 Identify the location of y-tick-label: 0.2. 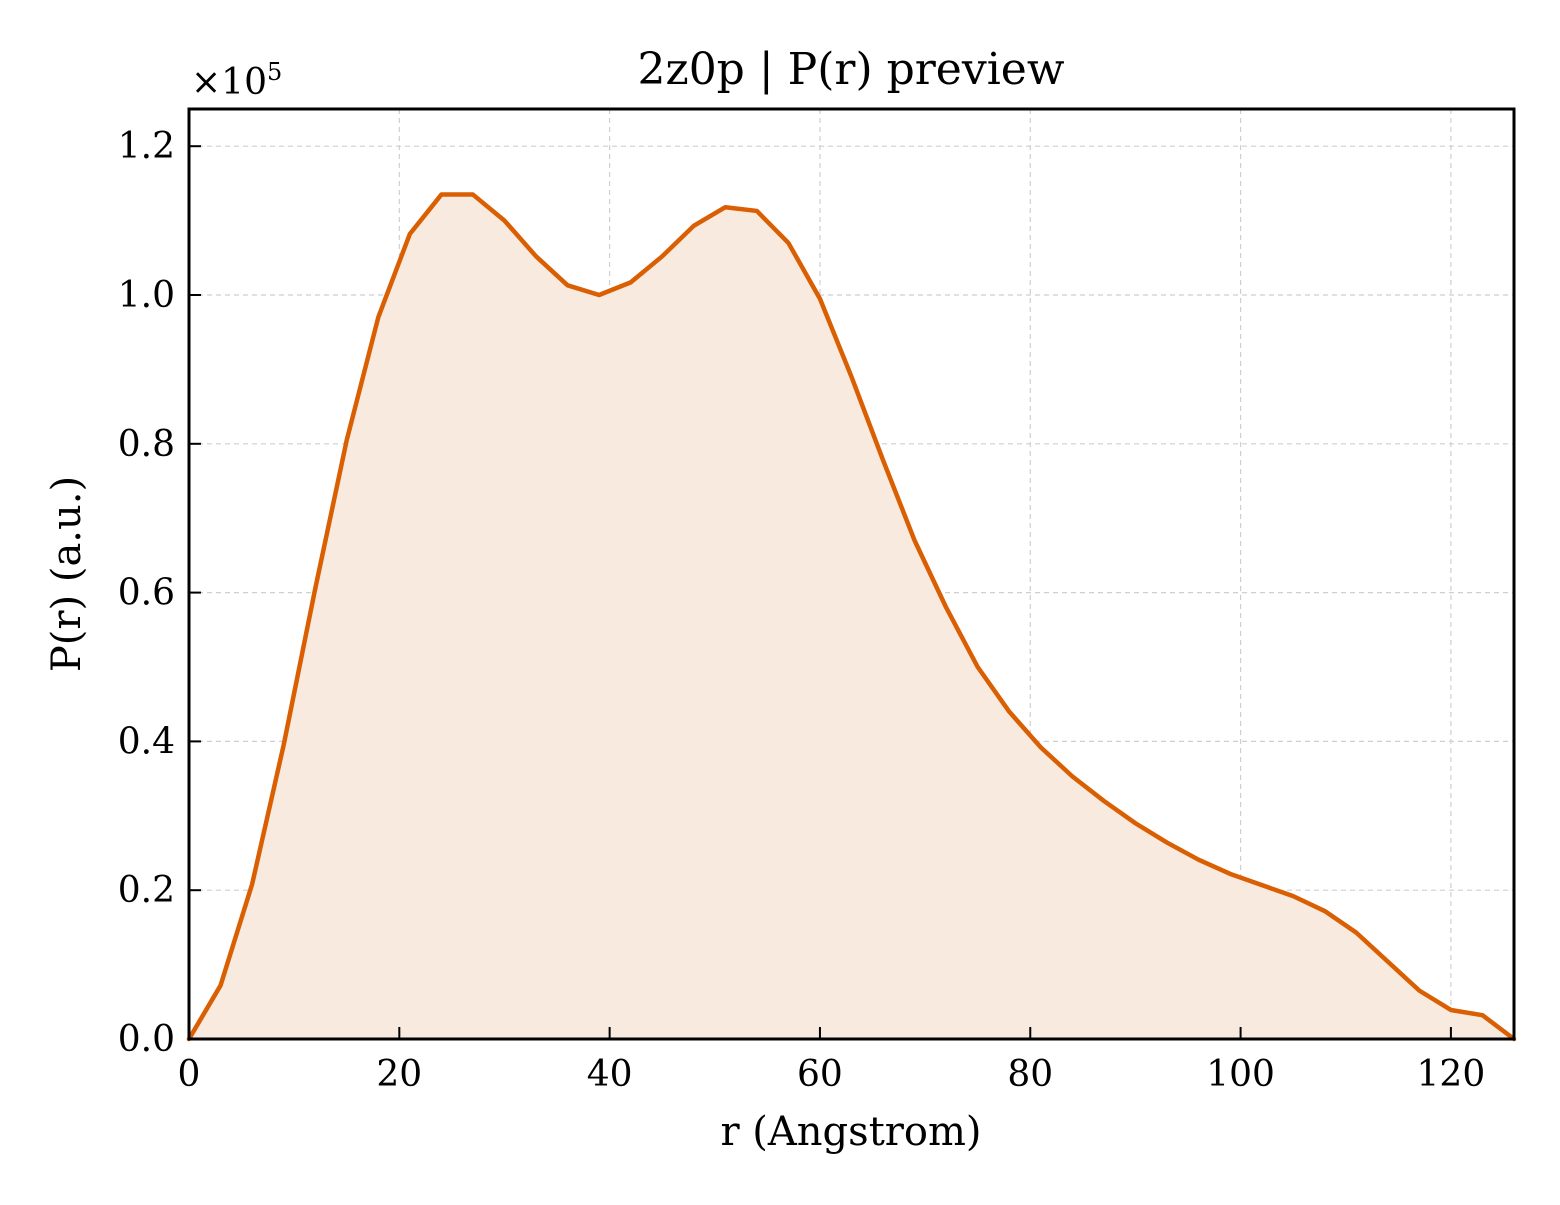
(146, 890).